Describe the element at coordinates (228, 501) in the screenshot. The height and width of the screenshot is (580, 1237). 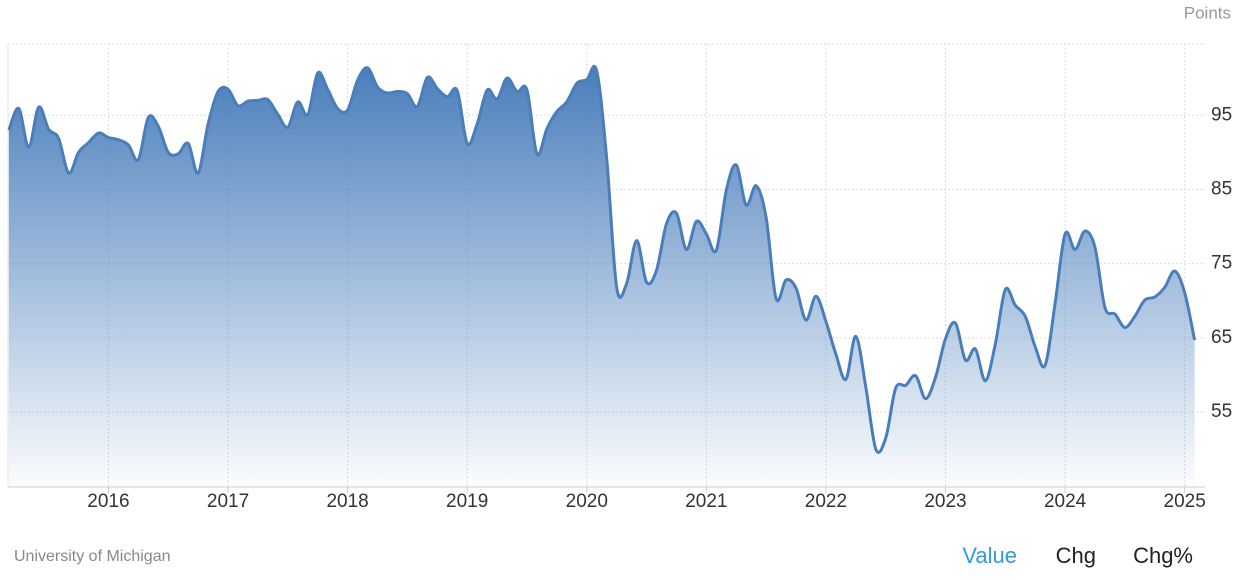
I see `x-tick-label: 2017` at that location.